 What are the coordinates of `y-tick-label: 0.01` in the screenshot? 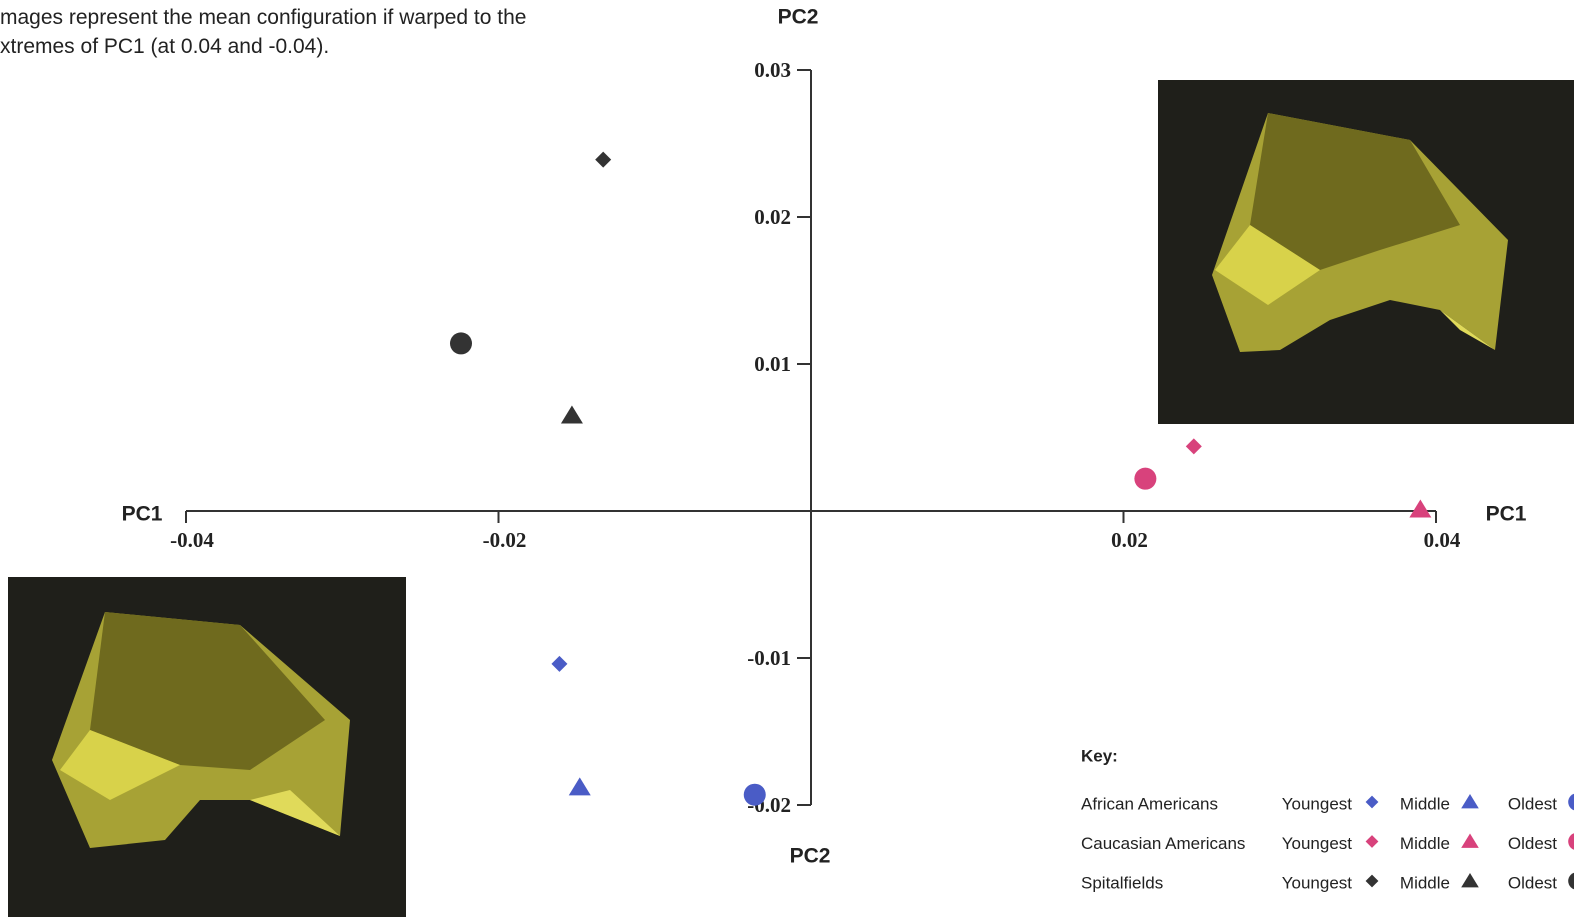 It's located at (772, 364).